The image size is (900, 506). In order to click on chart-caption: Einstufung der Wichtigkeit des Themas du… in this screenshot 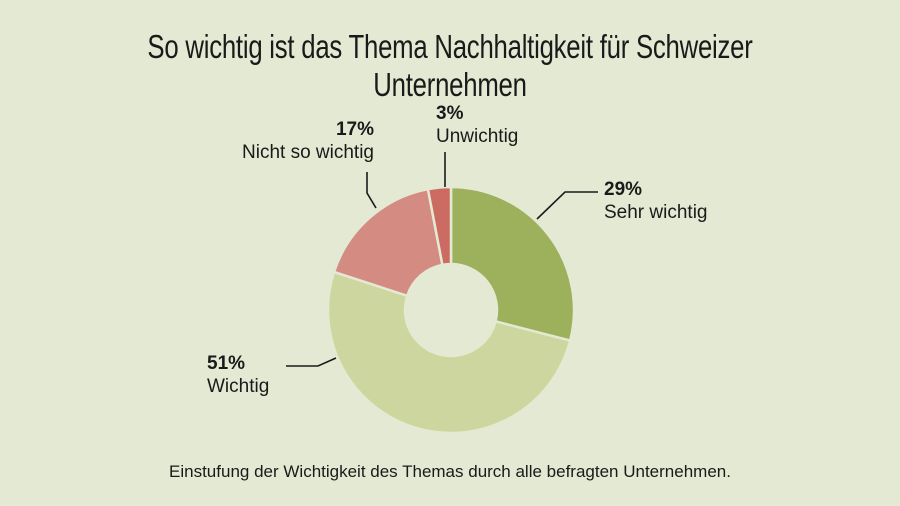, I will do `click(450, 471)`.